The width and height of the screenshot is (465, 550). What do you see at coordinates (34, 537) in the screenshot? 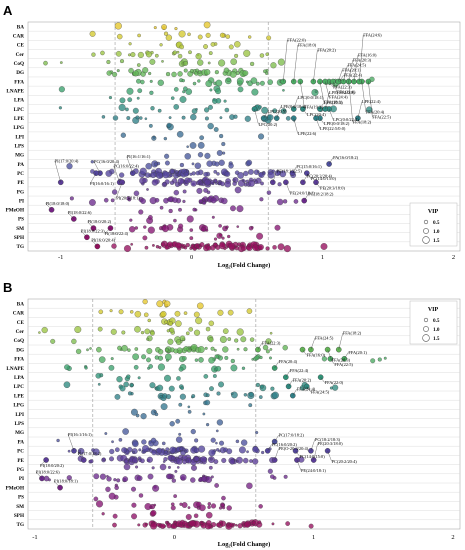
I see `x-tick-label: -1` at bounding box center [34, 537].